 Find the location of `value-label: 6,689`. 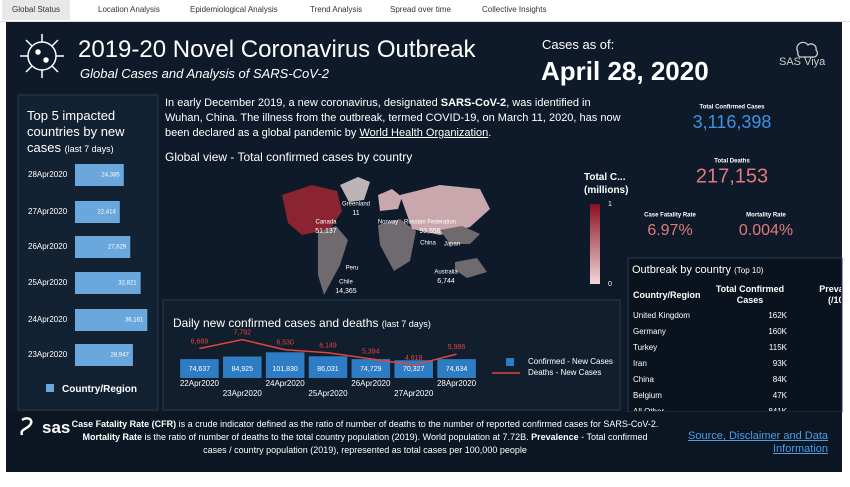

value-label: 6,689 is located at coordinates (200, 341).